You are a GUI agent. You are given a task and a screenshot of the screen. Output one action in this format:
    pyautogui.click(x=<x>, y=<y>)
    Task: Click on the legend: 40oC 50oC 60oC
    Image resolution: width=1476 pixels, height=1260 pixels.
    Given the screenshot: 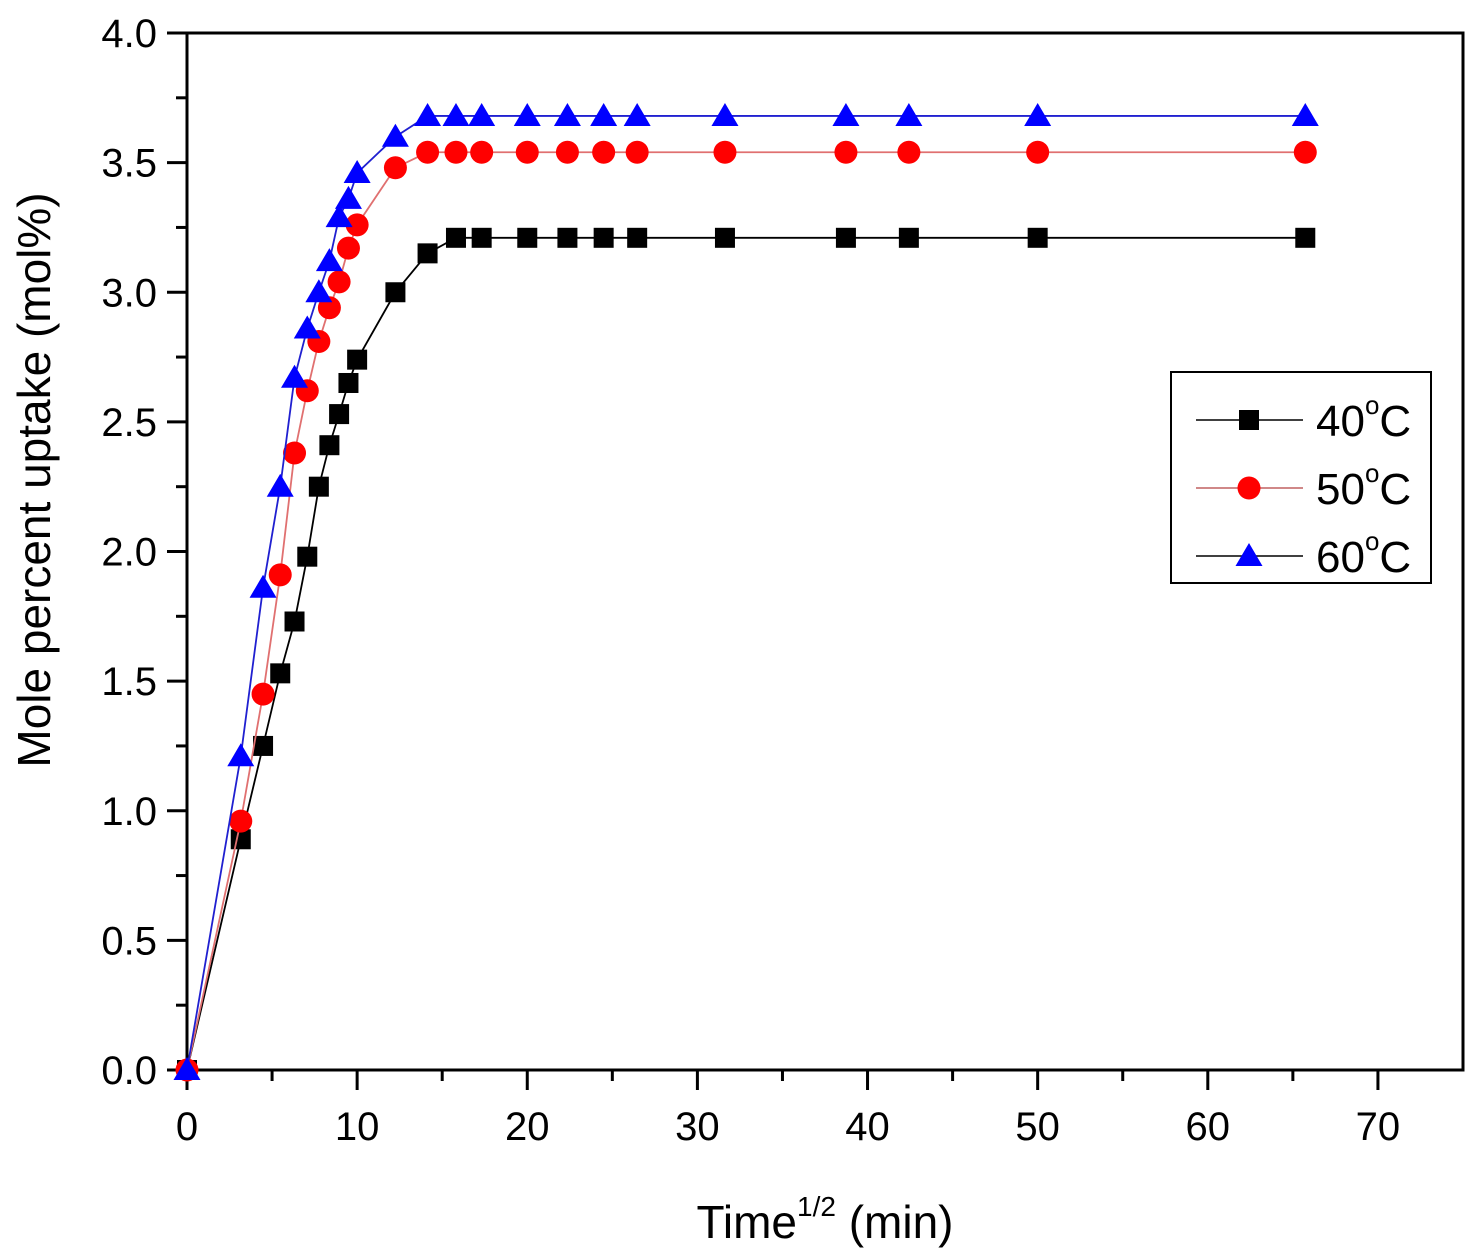 What is the action you would take?
    pyautogui.click(x=1301, y=477)
    